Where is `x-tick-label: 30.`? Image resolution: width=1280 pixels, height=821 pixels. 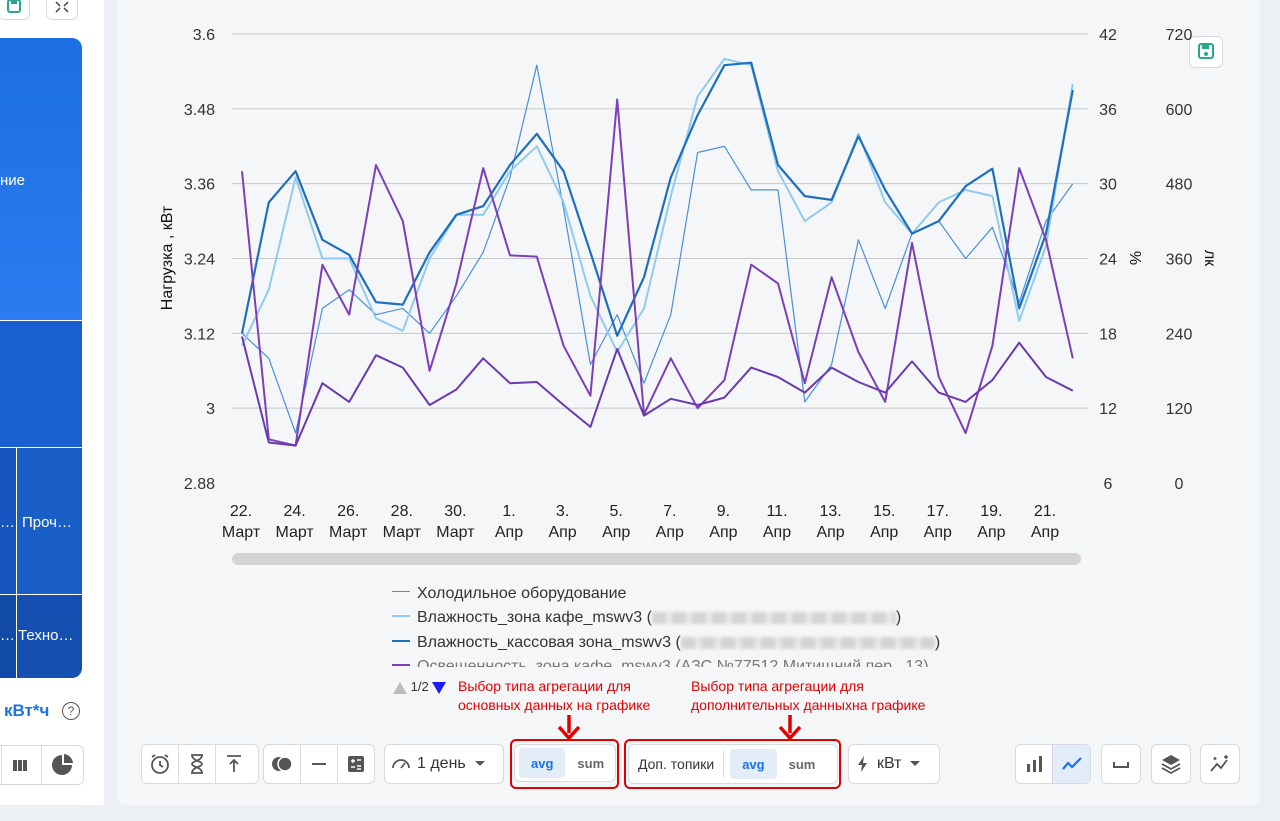 x-tick-label: 30. is located at coordinates (455, 511).